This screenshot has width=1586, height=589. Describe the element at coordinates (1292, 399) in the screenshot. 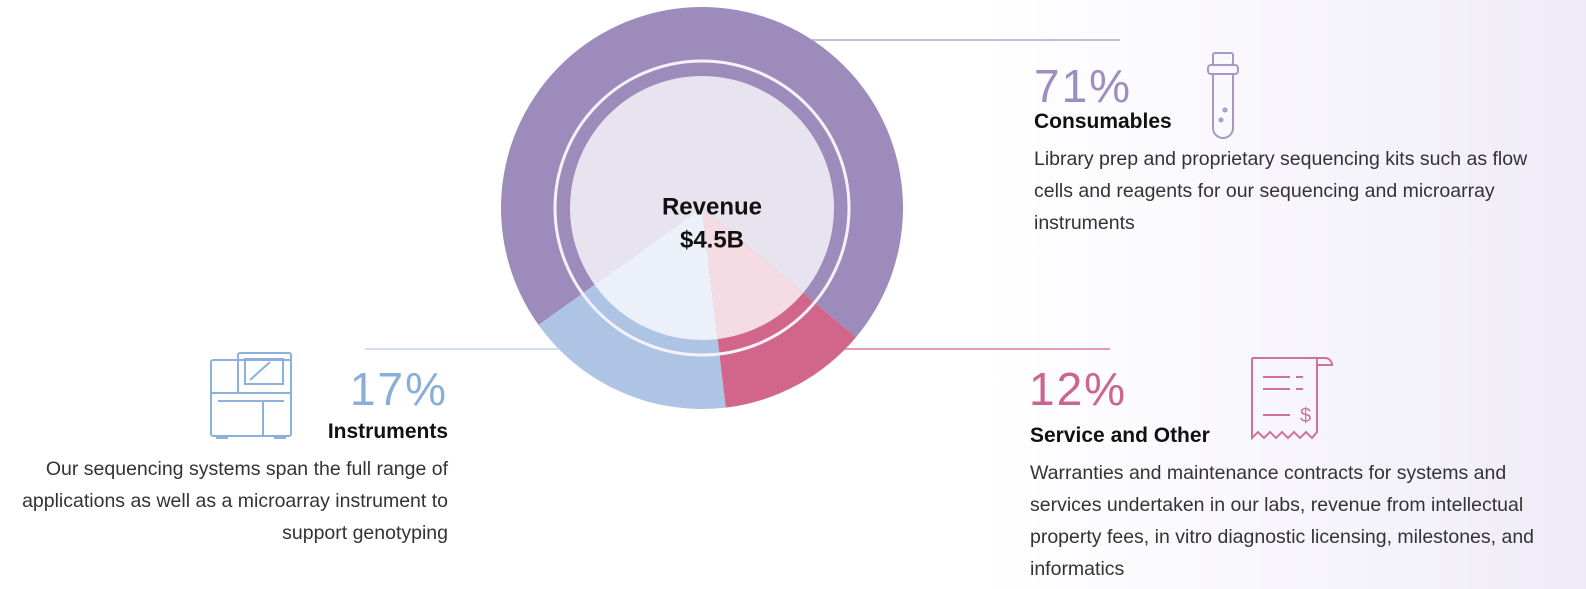

I see `receipt-icon: $` at that location.